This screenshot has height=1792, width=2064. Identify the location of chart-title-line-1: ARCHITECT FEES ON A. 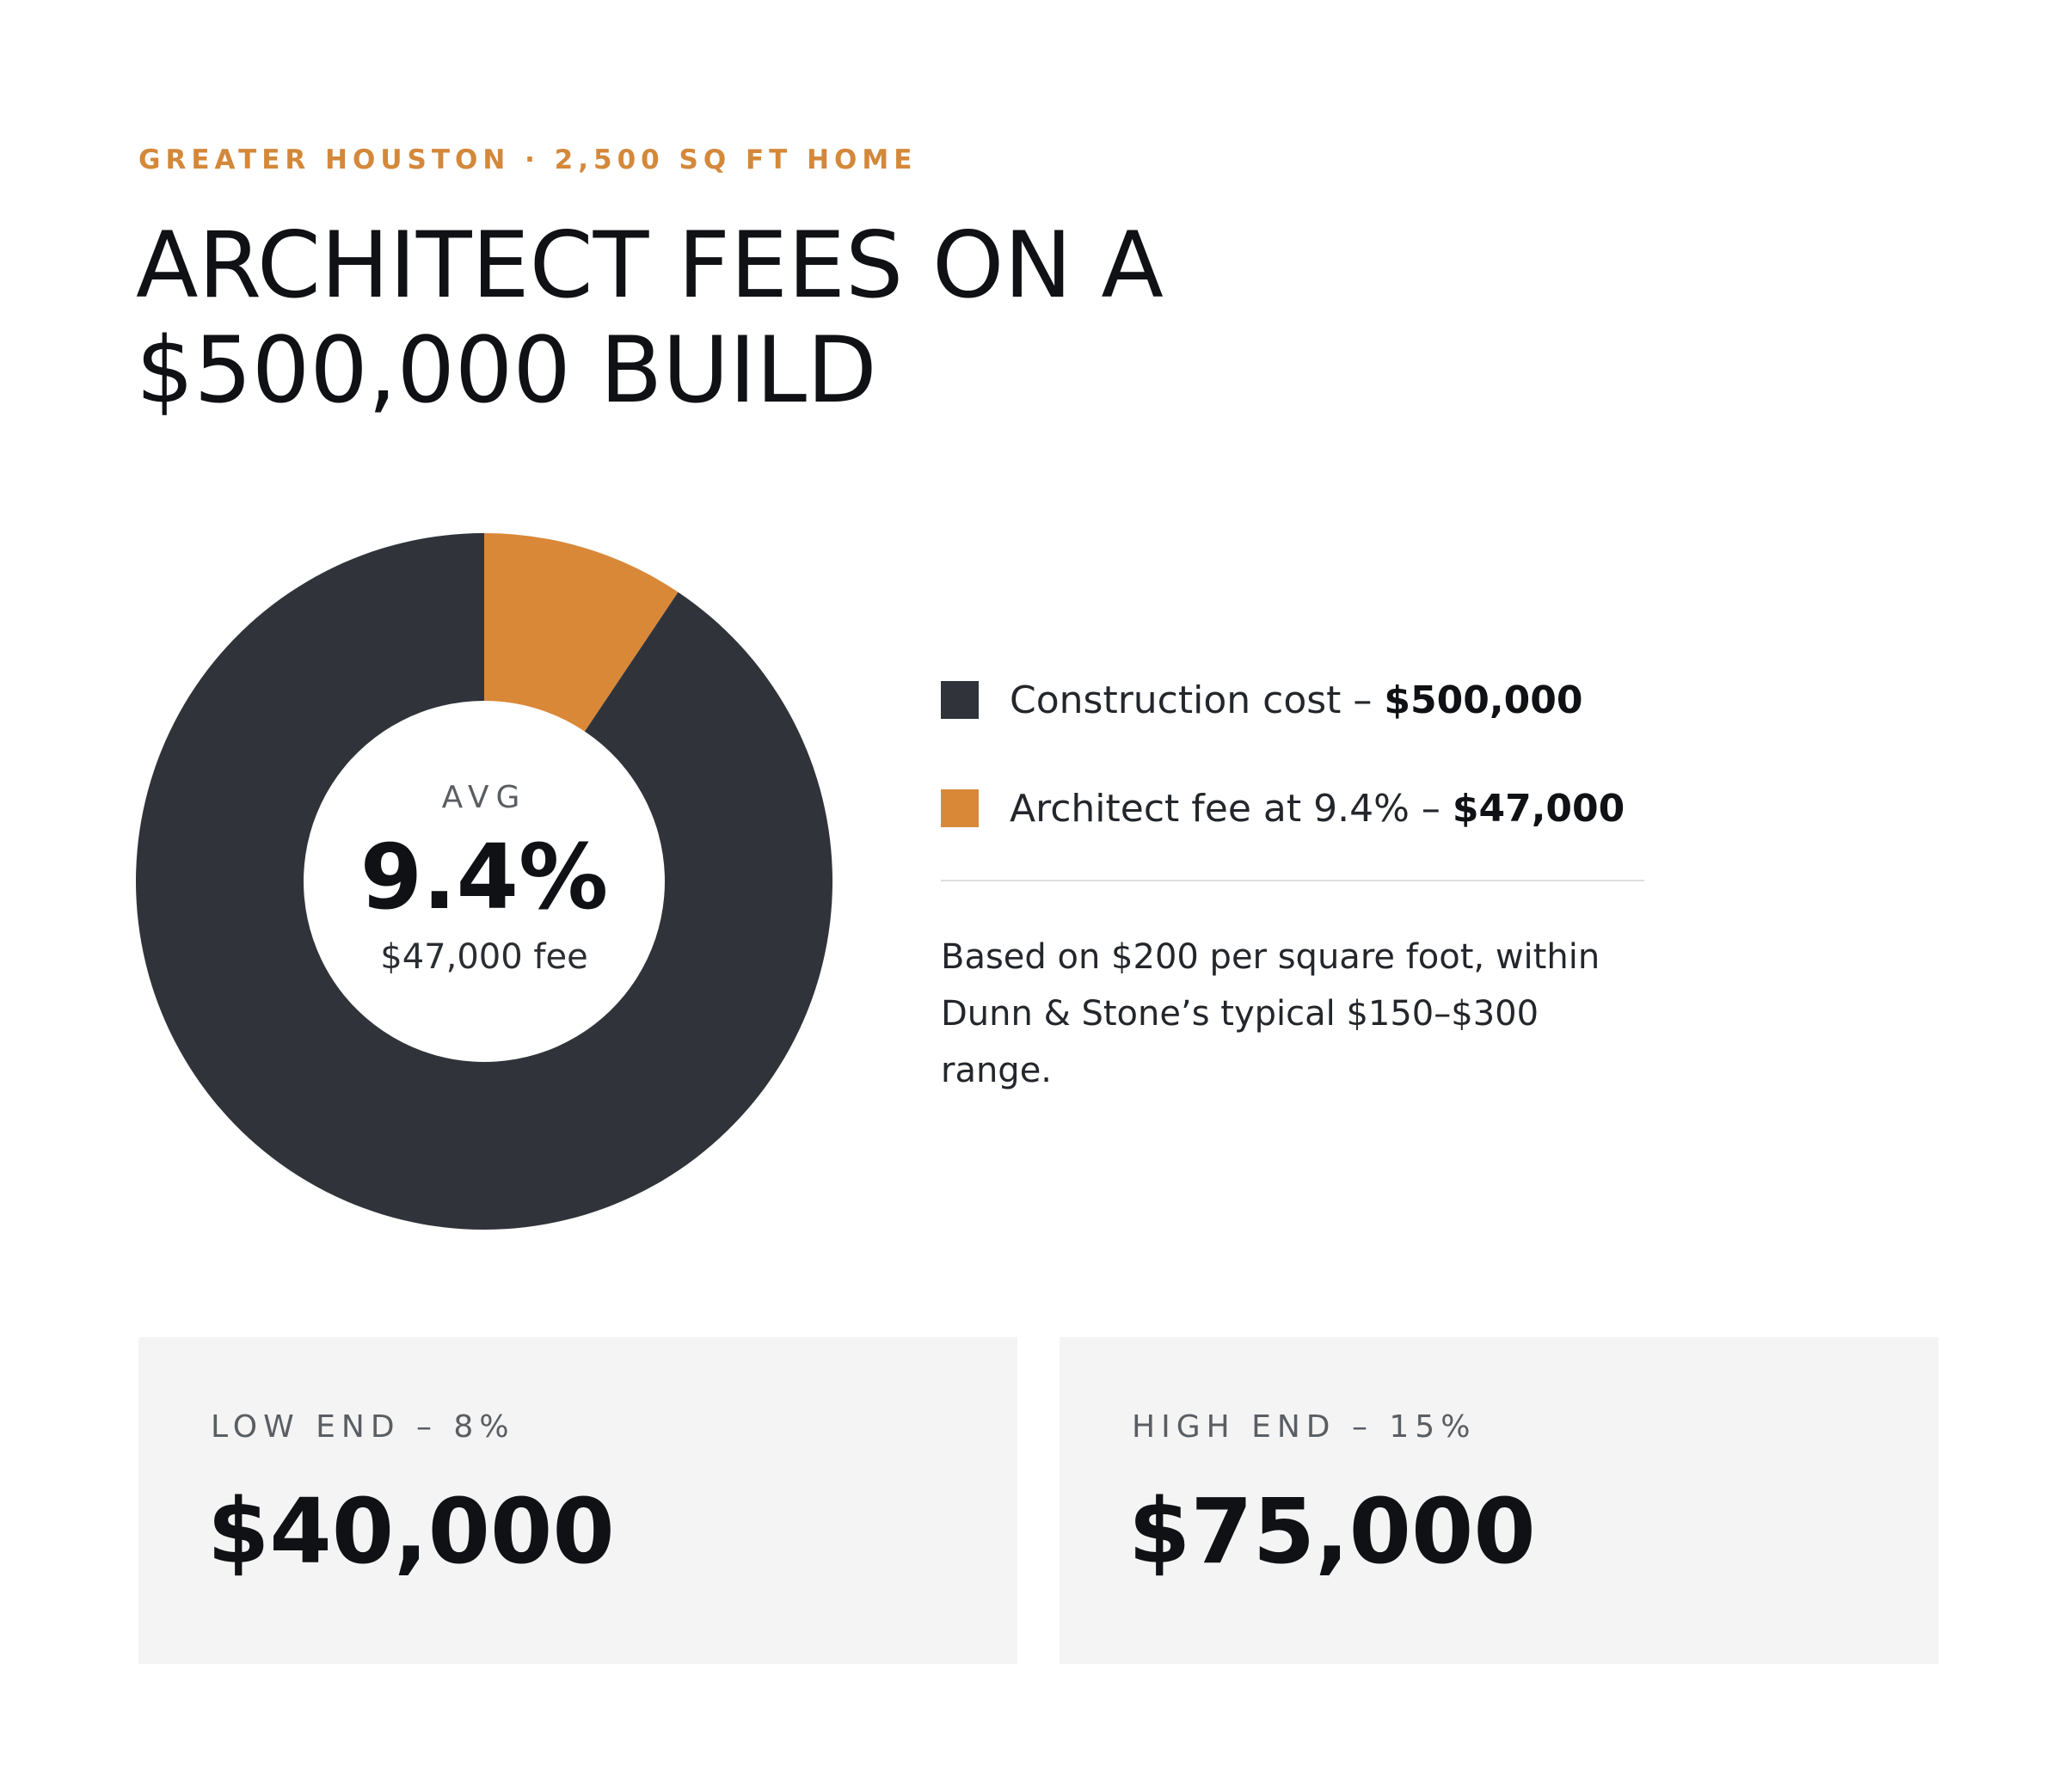
(650, 265).